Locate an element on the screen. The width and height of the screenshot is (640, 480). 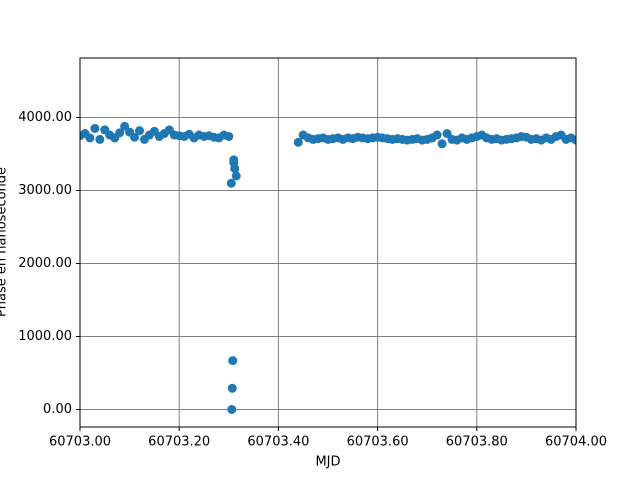
x-tick-label: 60703.80 is located at coordinates (477, 442).